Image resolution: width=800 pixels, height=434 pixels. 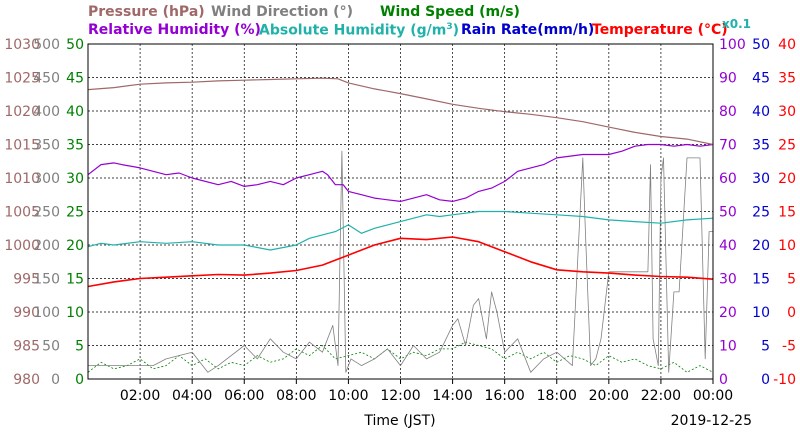 What do you see at coordinates (609, 396) in the screenshot?
I see `x-tick-label: 20:00` at bounding box center [609, 396].